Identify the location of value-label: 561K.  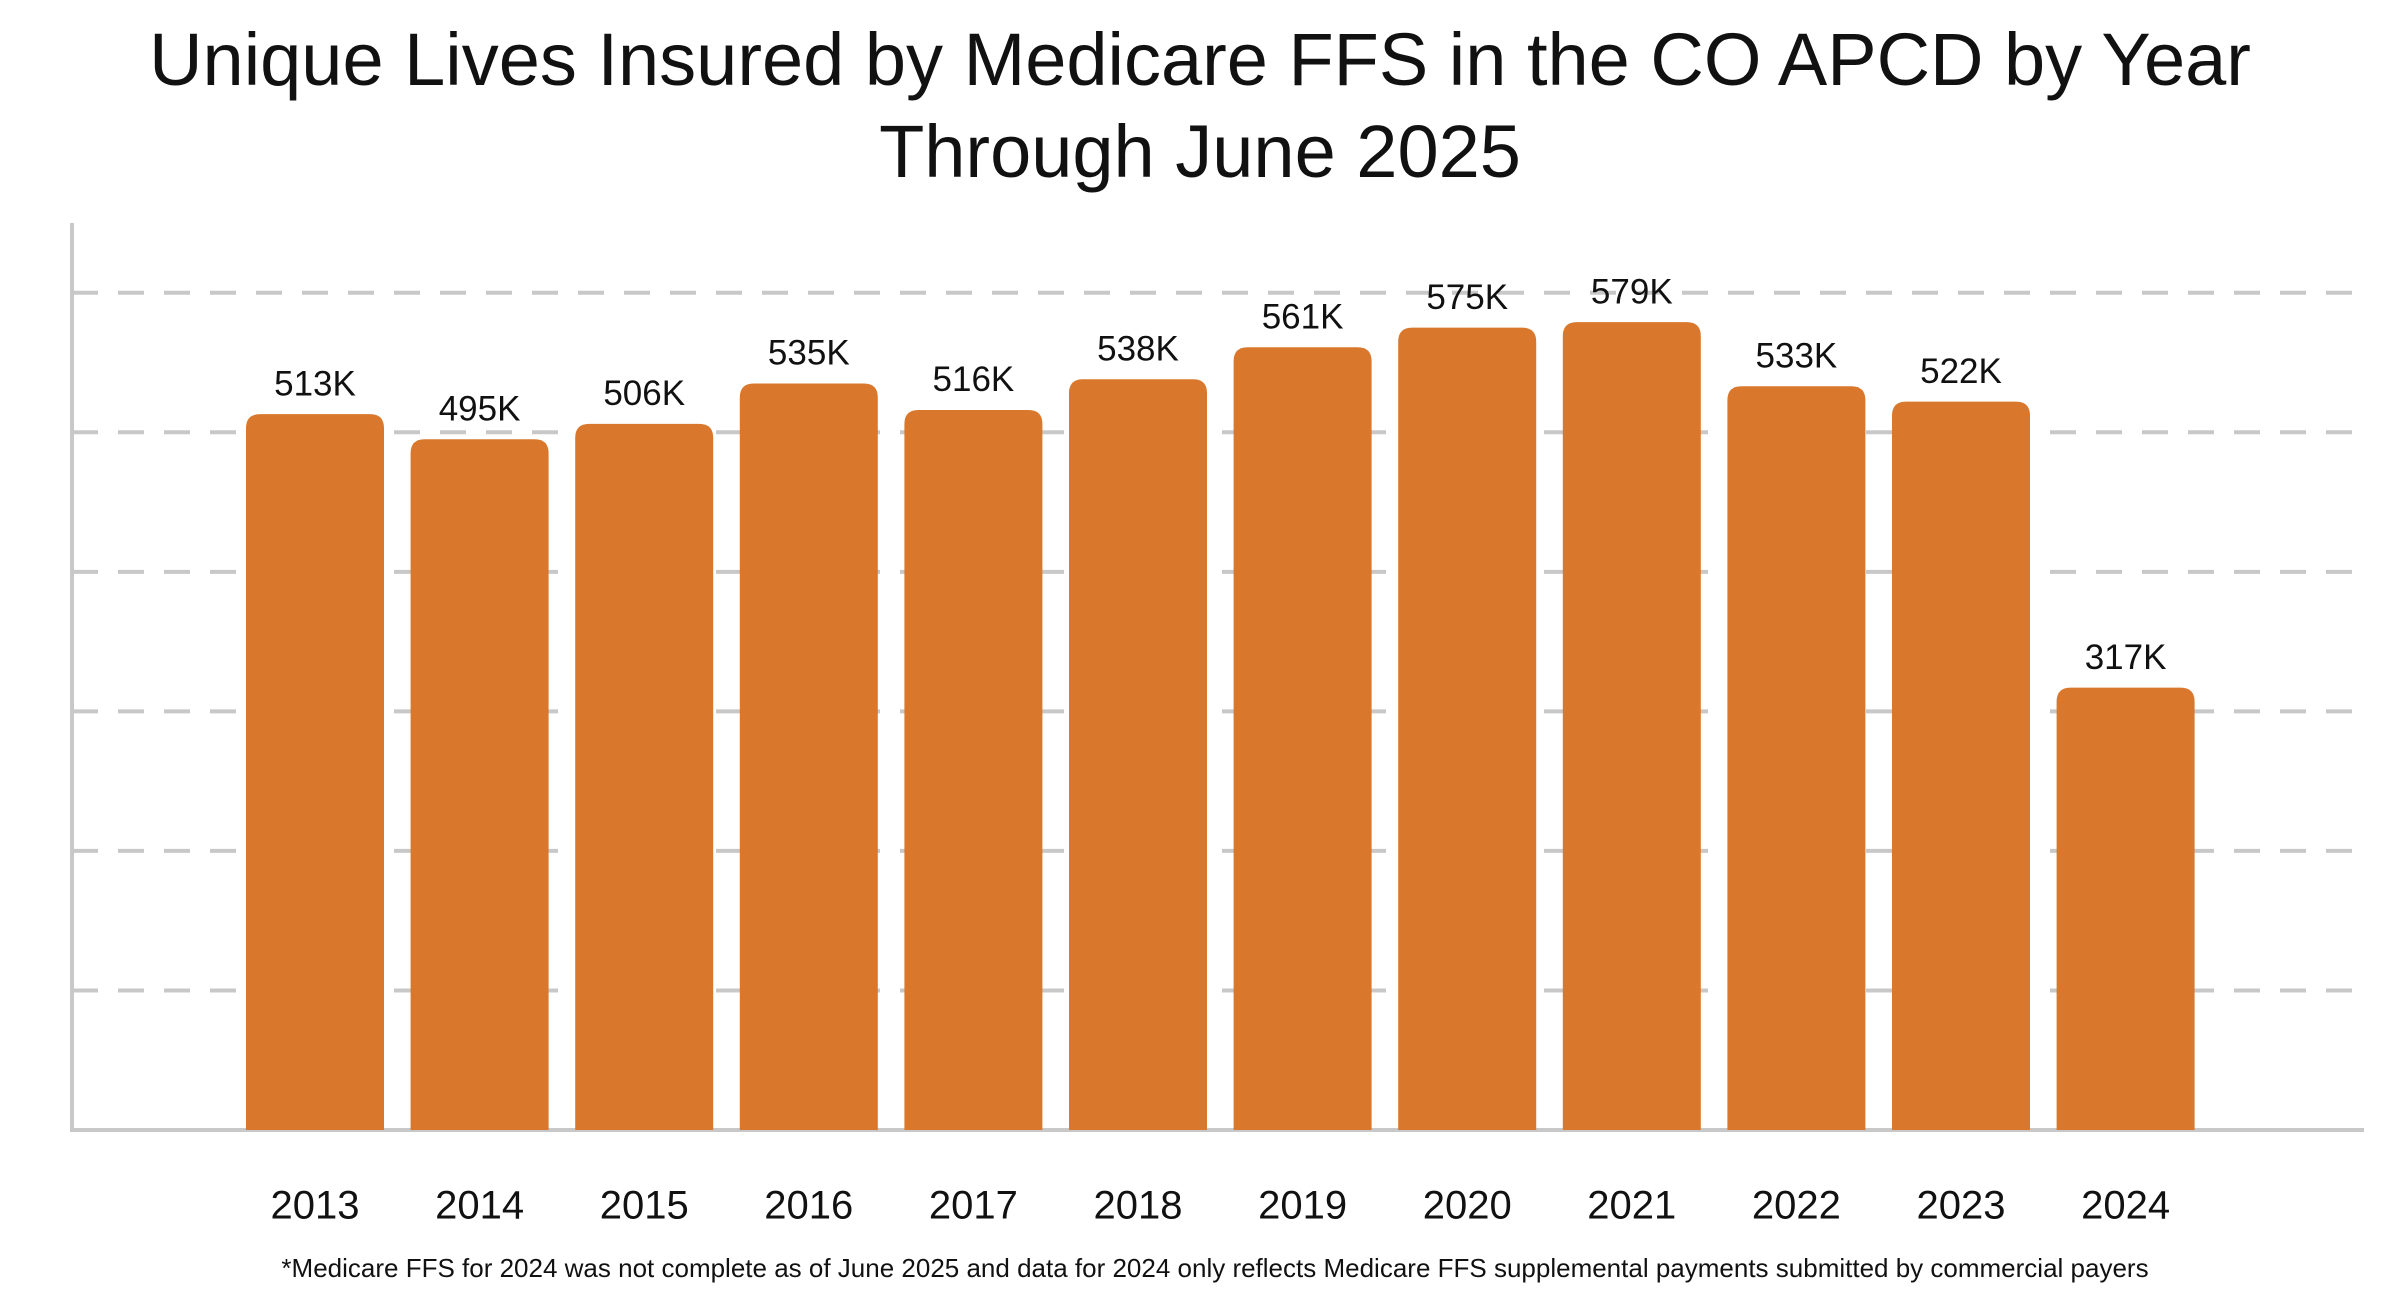
(1303, 316).